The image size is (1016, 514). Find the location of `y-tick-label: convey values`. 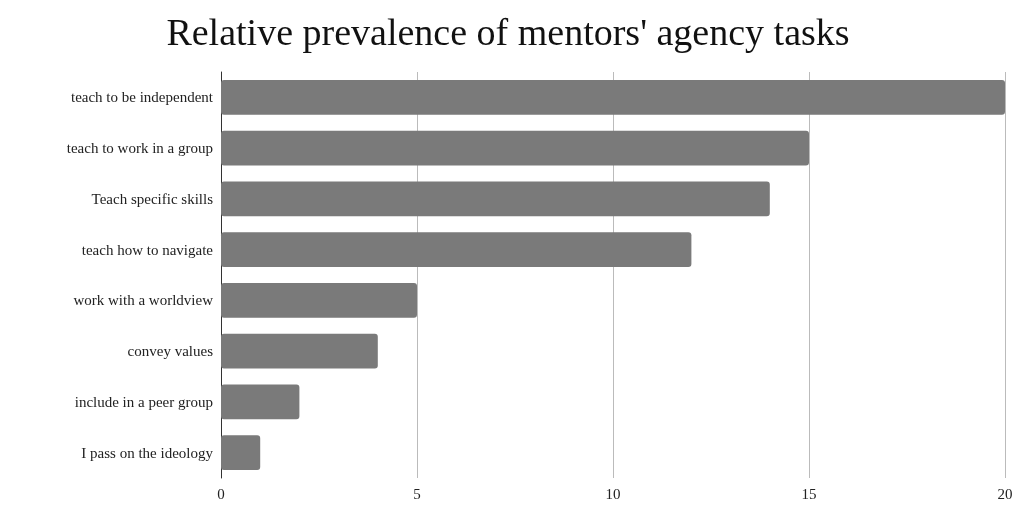

y-tick-label: convey values is located at coordinates (170, 351).